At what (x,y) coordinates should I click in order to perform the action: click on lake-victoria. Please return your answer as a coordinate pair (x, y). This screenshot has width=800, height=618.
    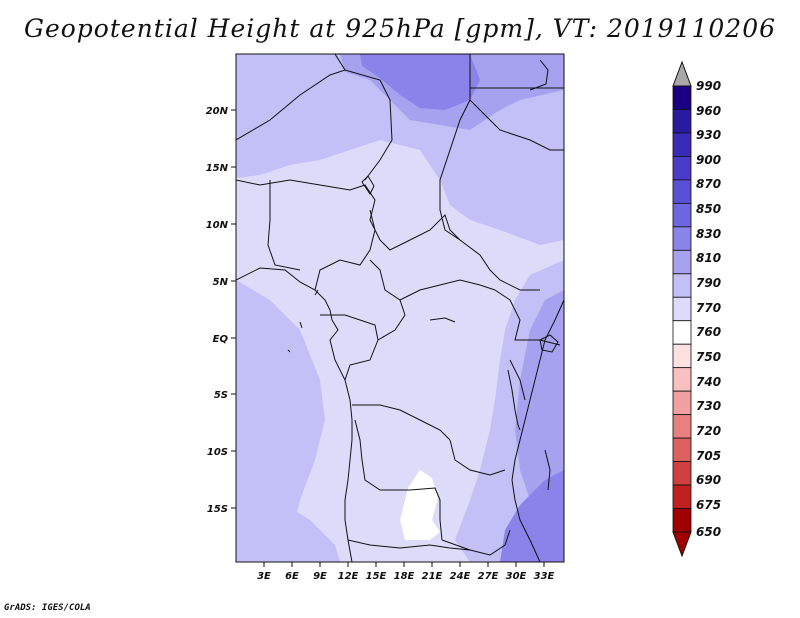
    Looking at the image, I should click on (549, 343).